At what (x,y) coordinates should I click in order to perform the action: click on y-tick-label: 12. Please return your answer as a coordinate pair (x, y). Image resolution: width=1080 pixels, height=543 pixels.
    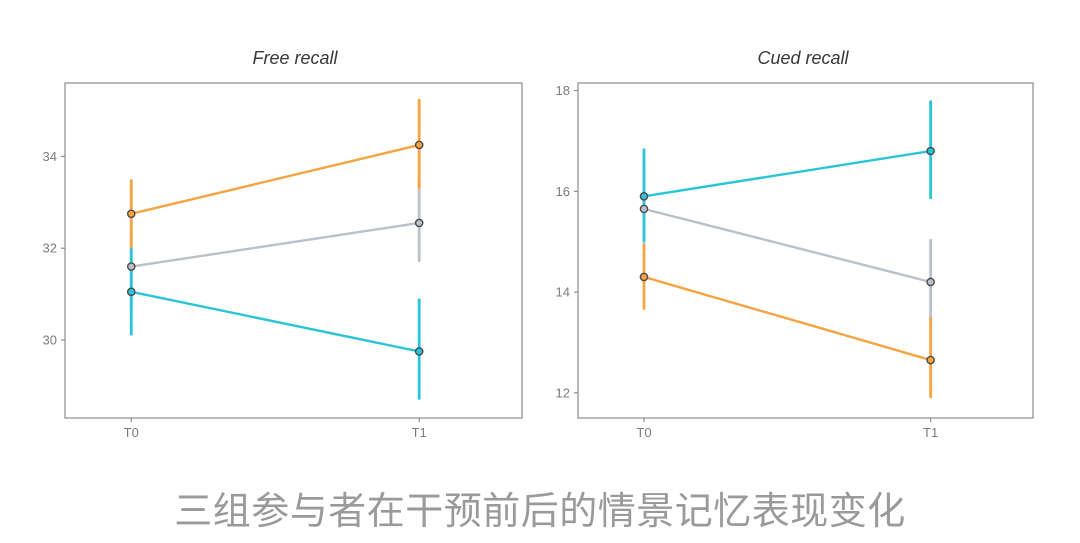
    Looking at the image, I should click on (563, 392).